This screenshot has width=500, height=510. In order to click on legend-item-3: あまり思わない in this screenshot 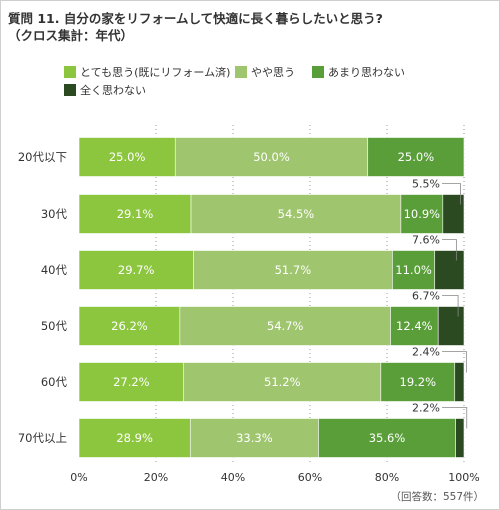, I will do `click(358, 72)`.